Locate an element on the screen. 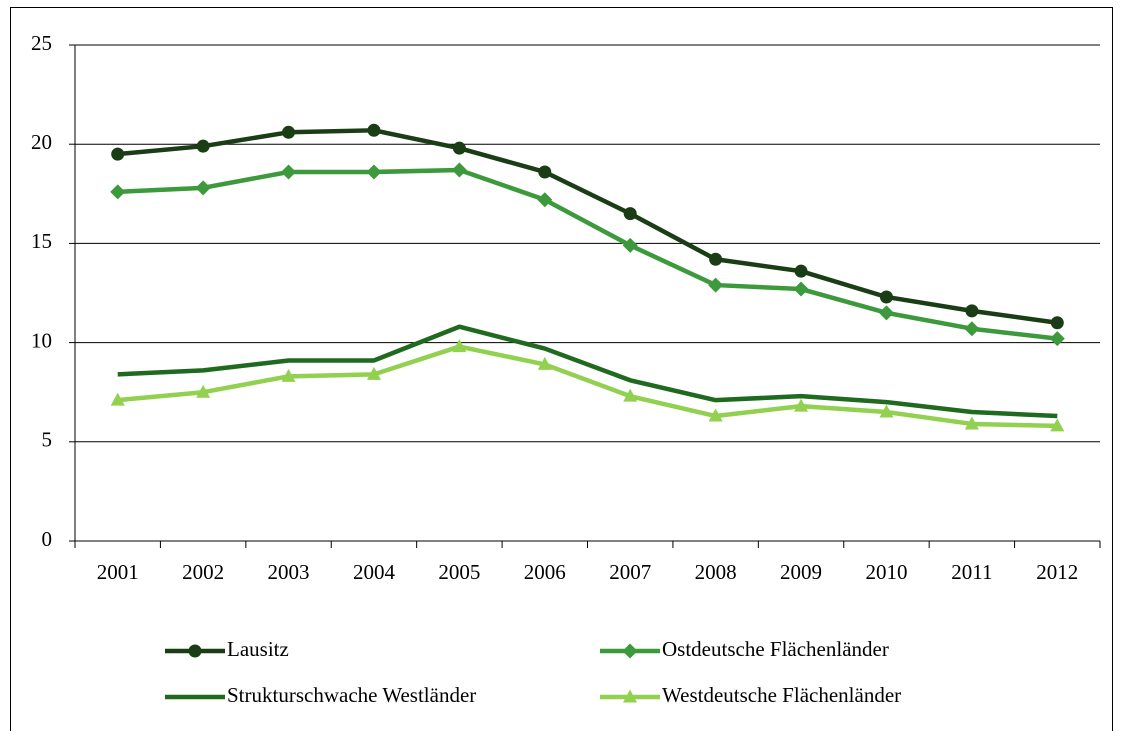 The height and width of the screenshot is (731, 1135). legend-label: Lausitz is located at coordinates (258, 649).